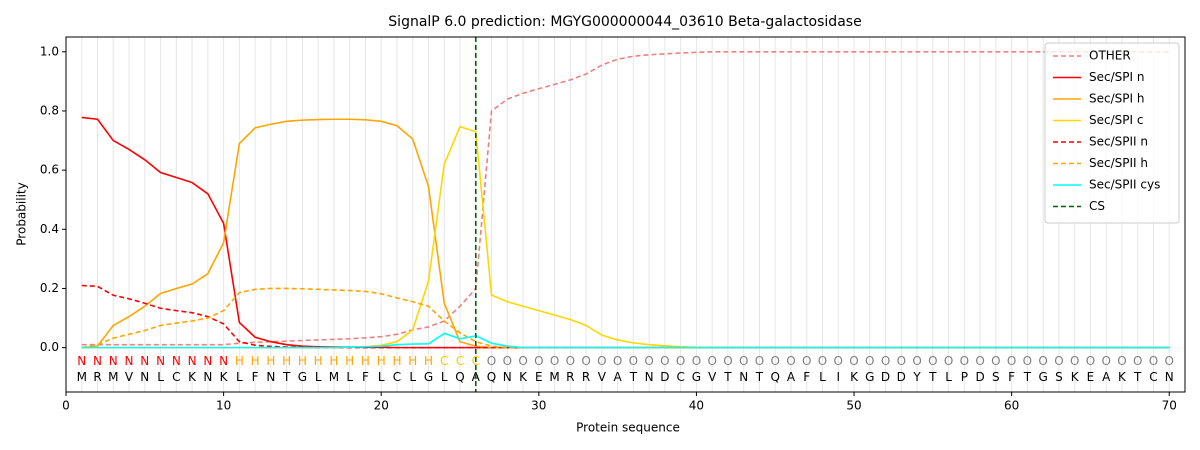  I want to click on y-tick-label: 0.2, so click(49, 288).